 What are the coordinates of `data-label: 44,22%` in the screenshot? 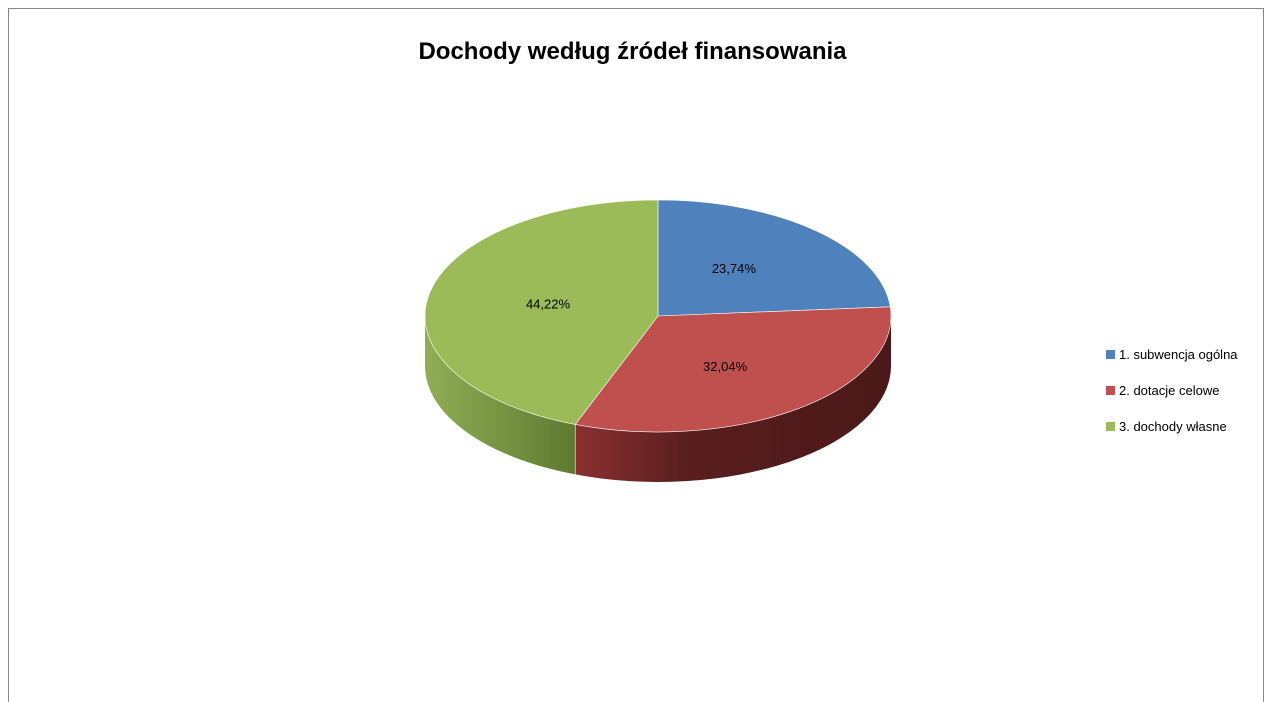 It's located at (548, 303).